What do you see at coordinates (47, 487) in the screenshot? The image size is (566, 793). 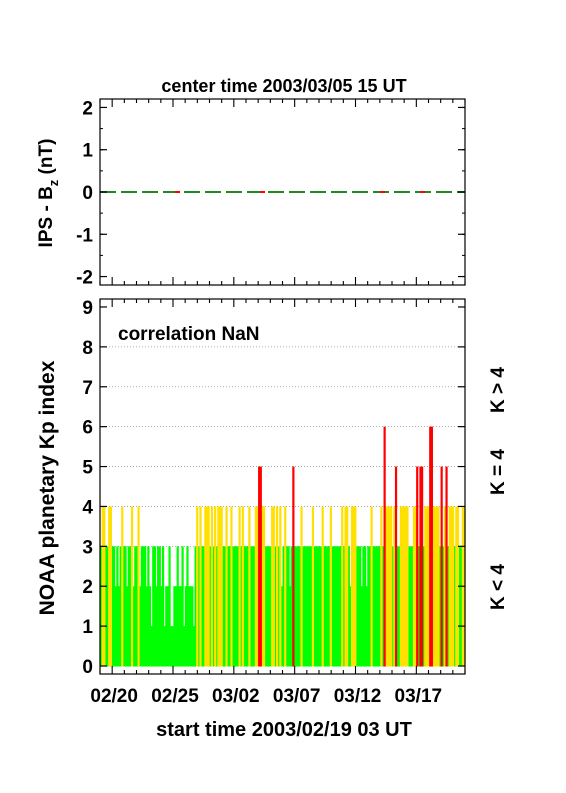 I see `bottom-ylabel-group: NOAA planetary Kp index` at bounding box center [47, 487].